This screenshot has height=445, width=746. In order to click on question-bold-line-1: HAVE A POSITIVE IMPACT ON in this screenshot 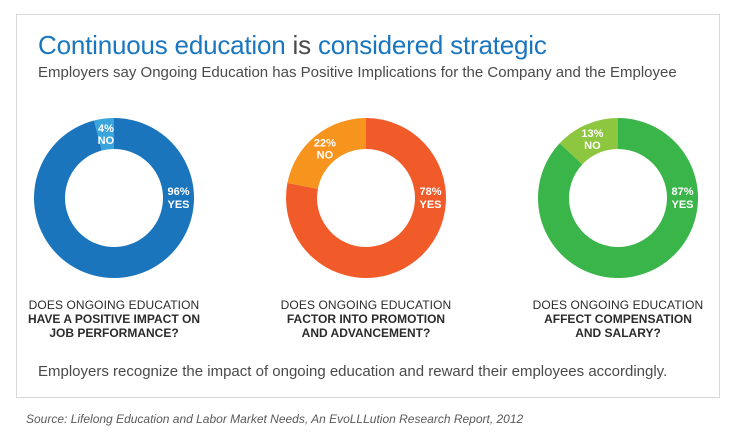, I will do `click(113, 319)`.